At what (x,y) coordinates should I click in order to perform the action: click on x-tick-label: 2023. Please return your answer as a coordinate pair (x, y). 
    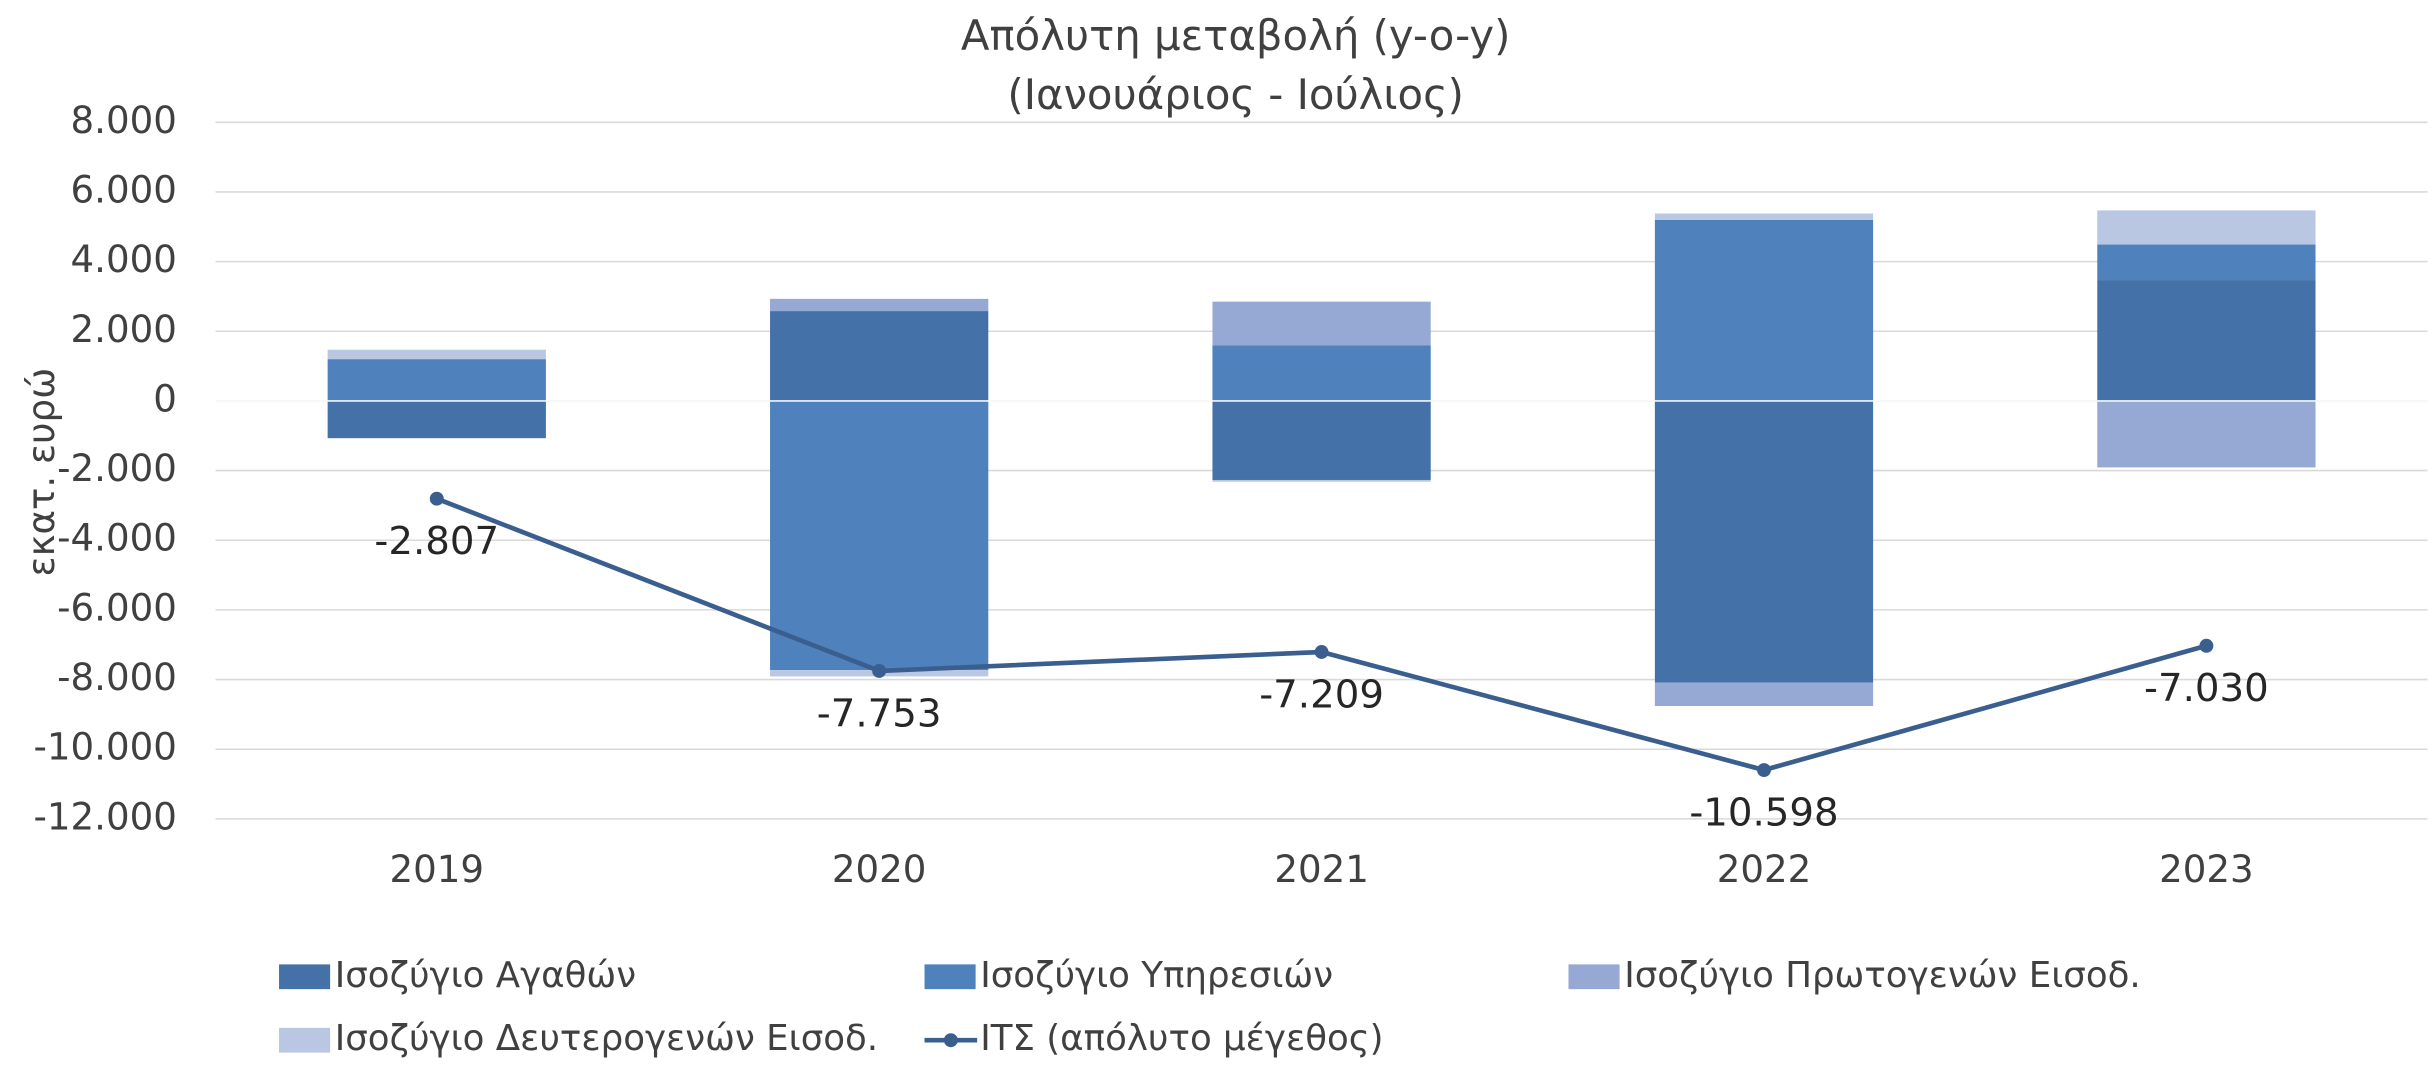
    Looking at the image, I should click on (2206, 869).